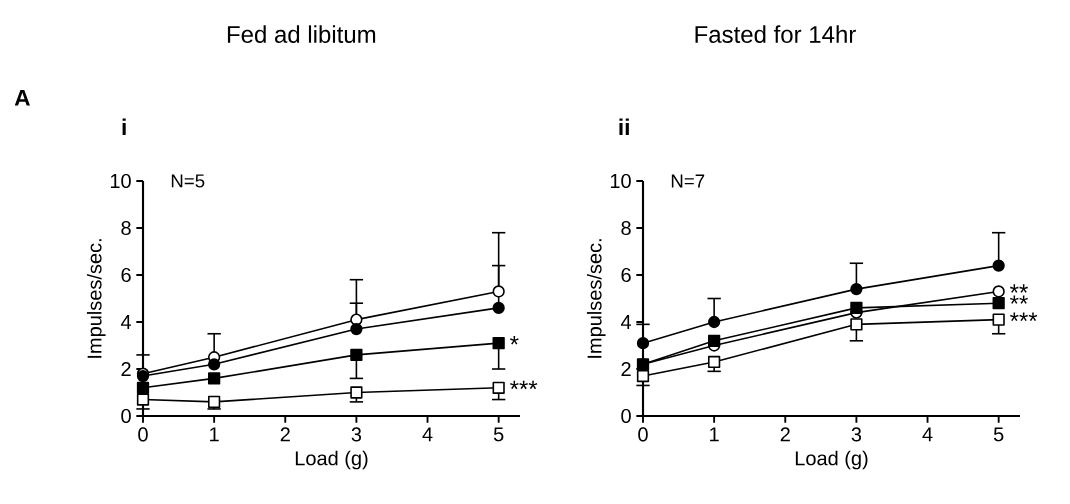 This screenshot has width=1070, height=504. What do you see at coordinates (775, 34) in the screenshot?
I see `chart-title: Fasted for 14hr` at bounding box center [775, 34].